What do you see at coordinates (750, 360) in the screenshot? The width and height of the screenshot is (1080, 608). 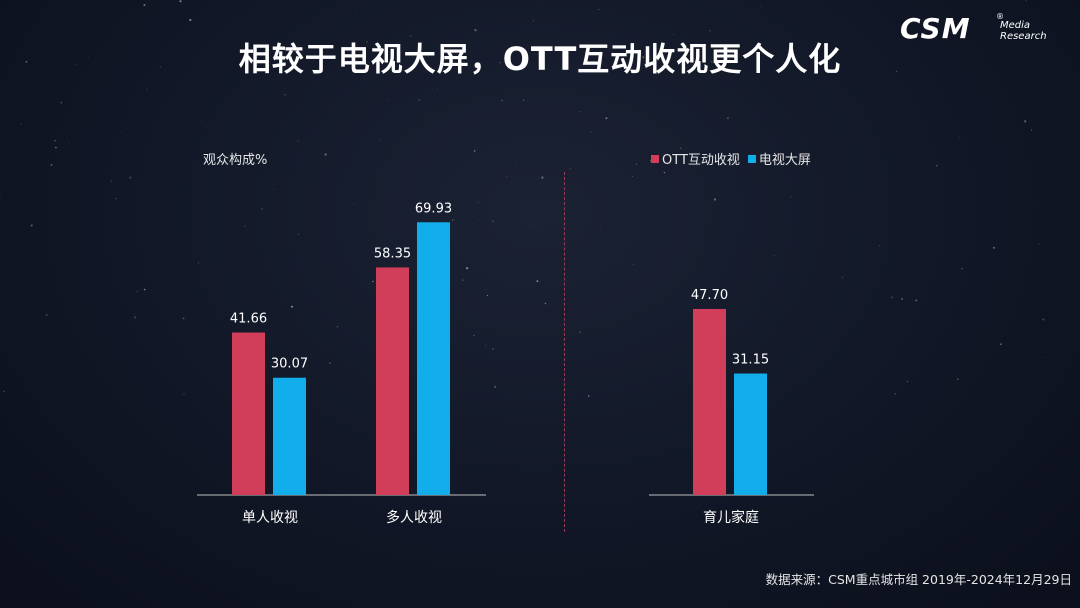 I see `value-label-tv: 31.15` at bounding box center [750, 360].